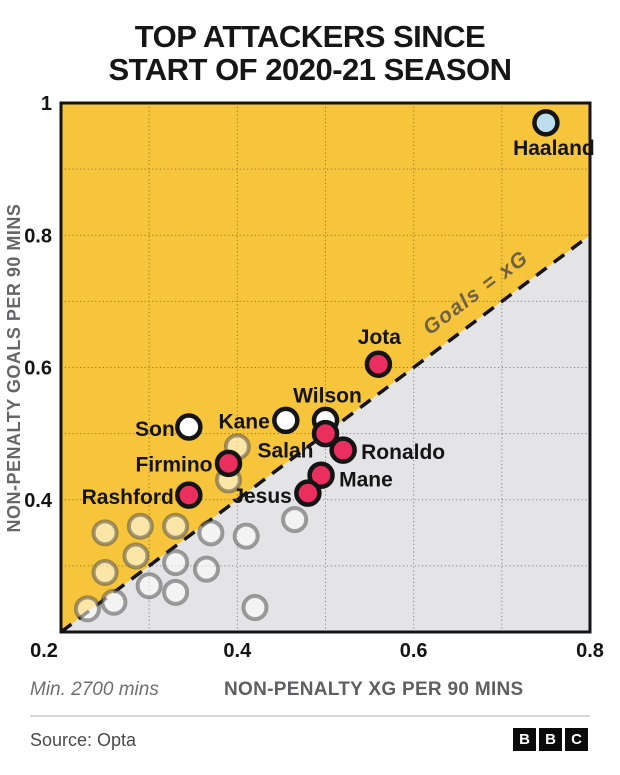 The width and height of the screenshot is (620, 775). I want to click on point-label-jota: Jota, so click(380, 337).